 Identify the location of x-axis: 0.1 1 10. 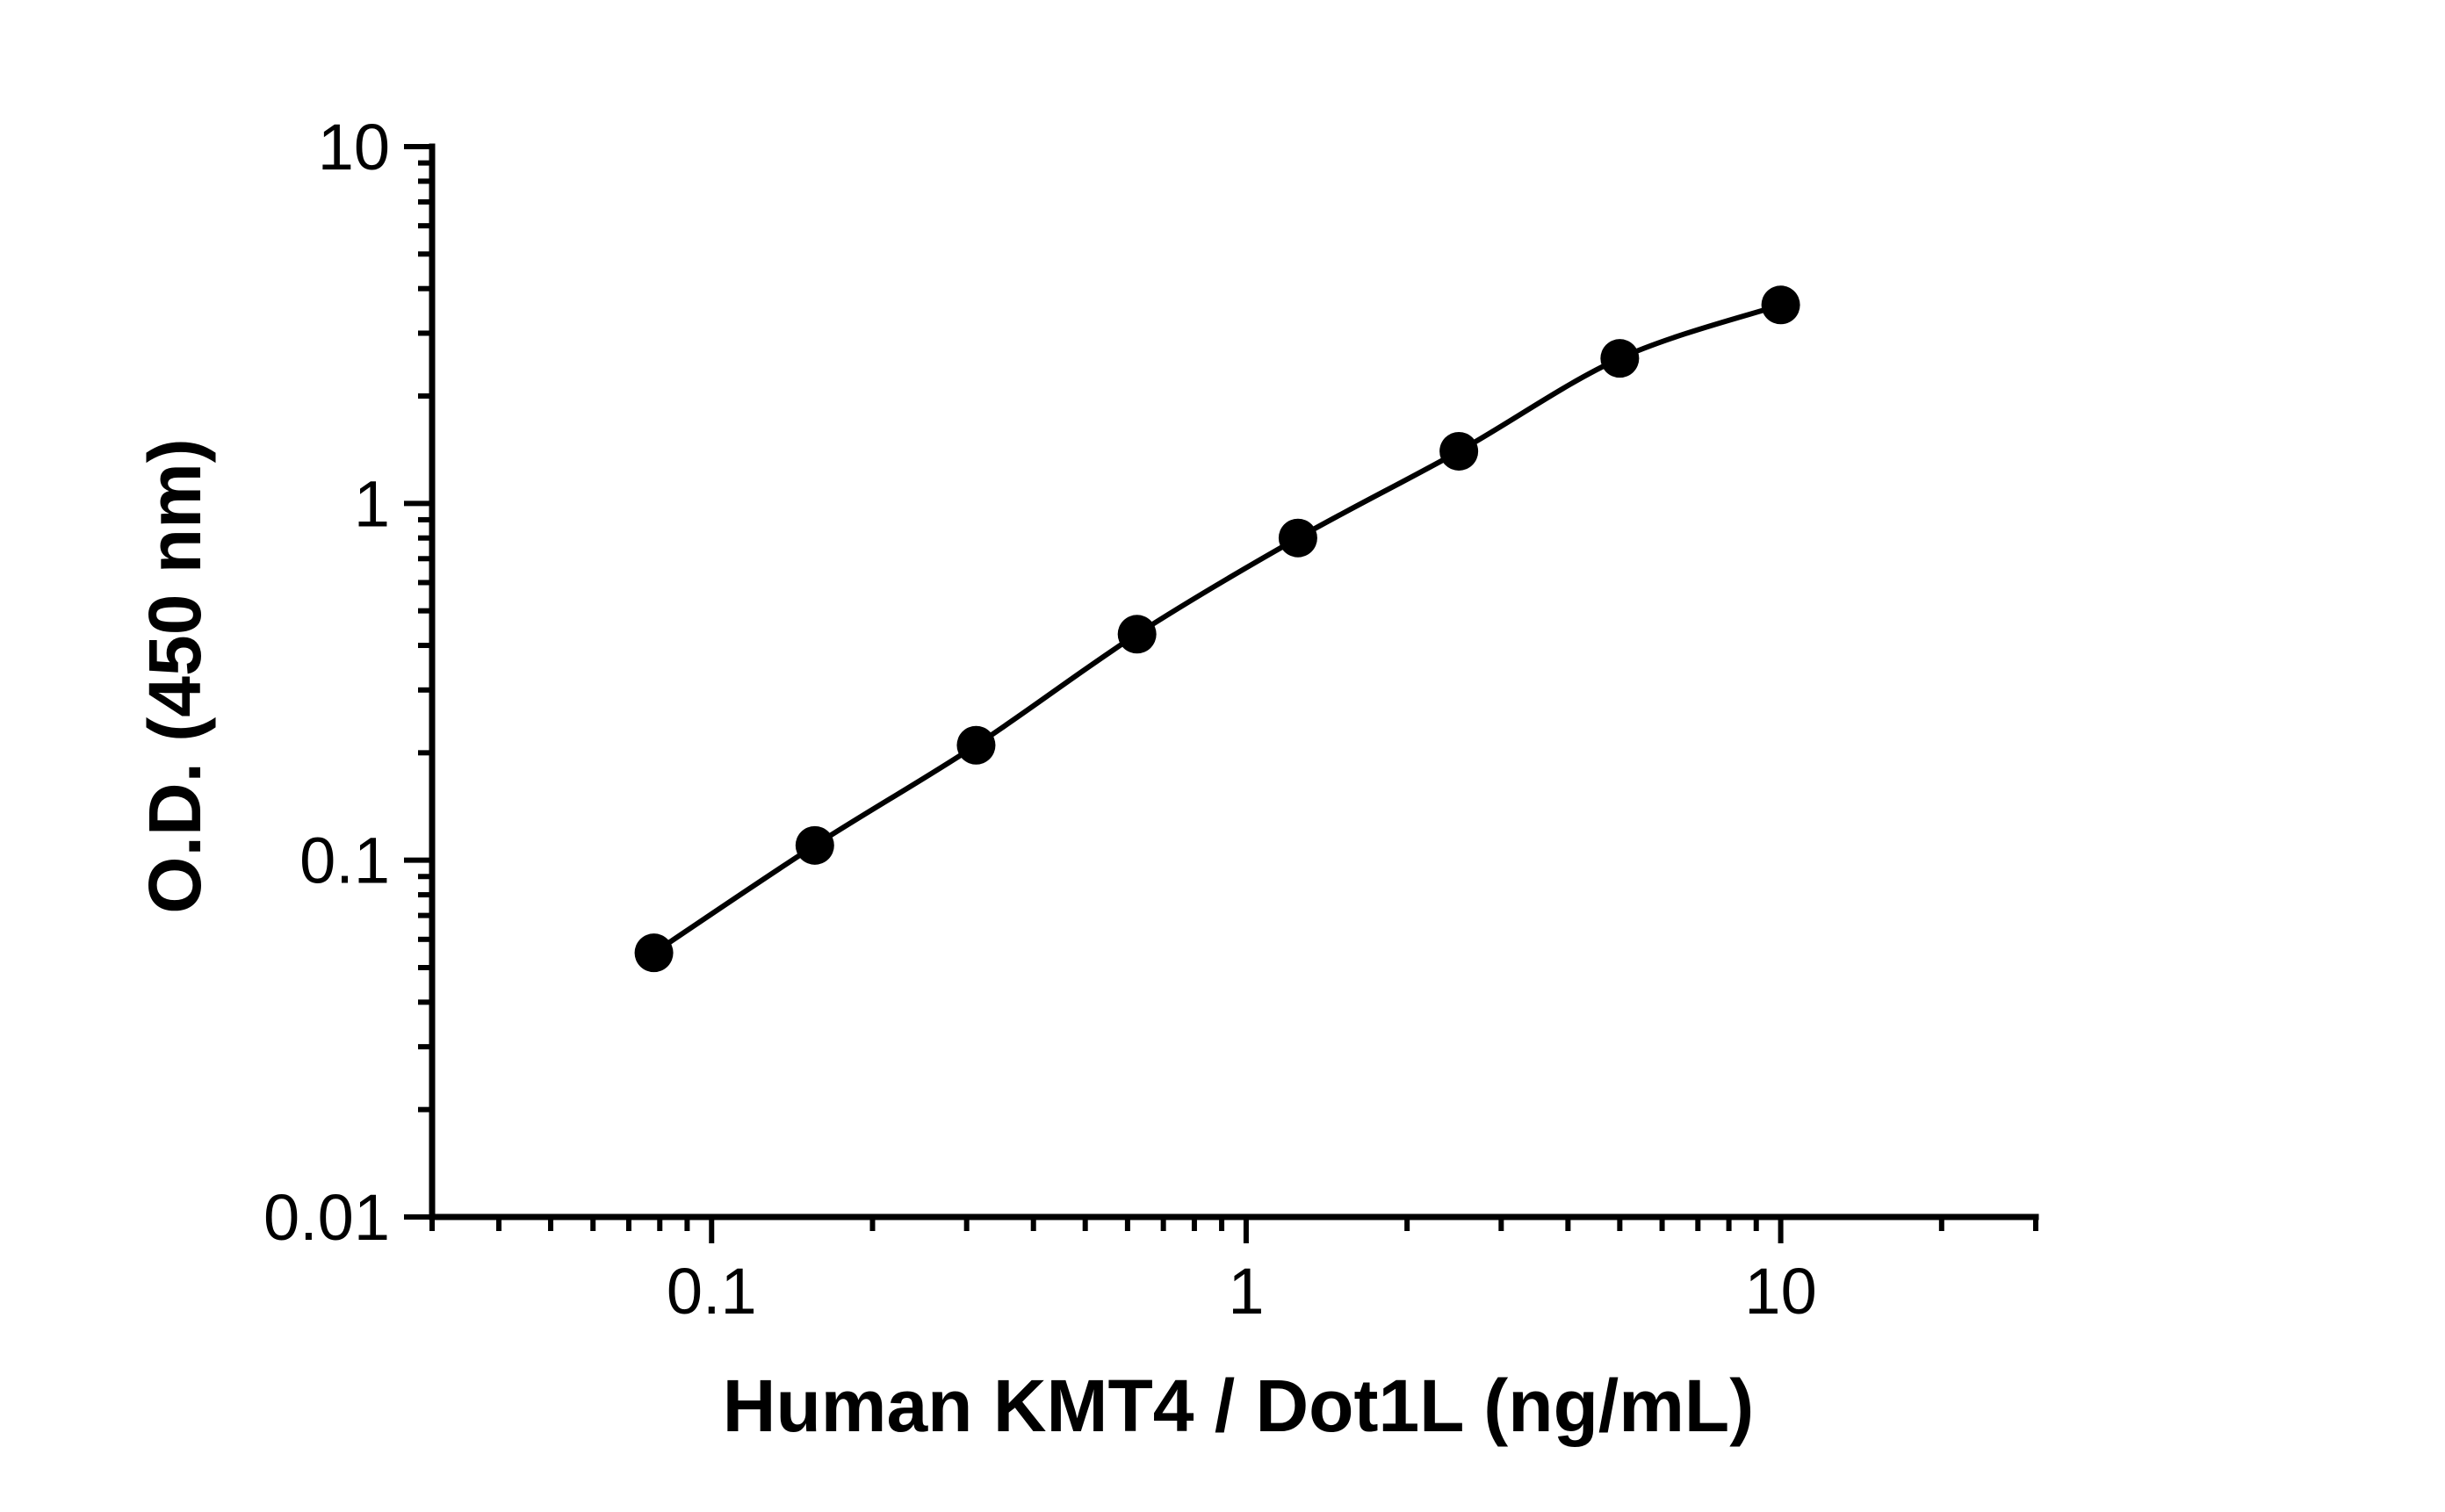
(1234, 1270).